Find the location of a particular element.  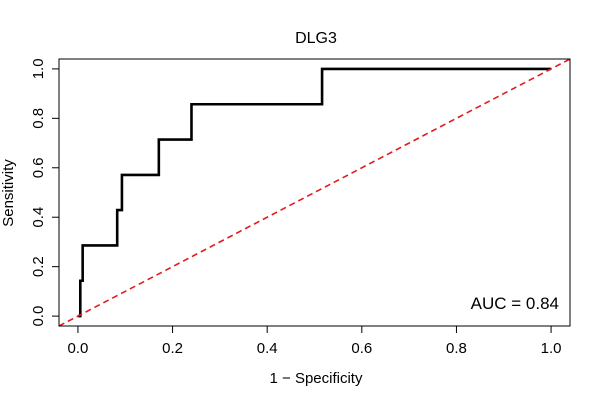

x-axis-label: 1 − Specificity is located at coordinates (316, 378).